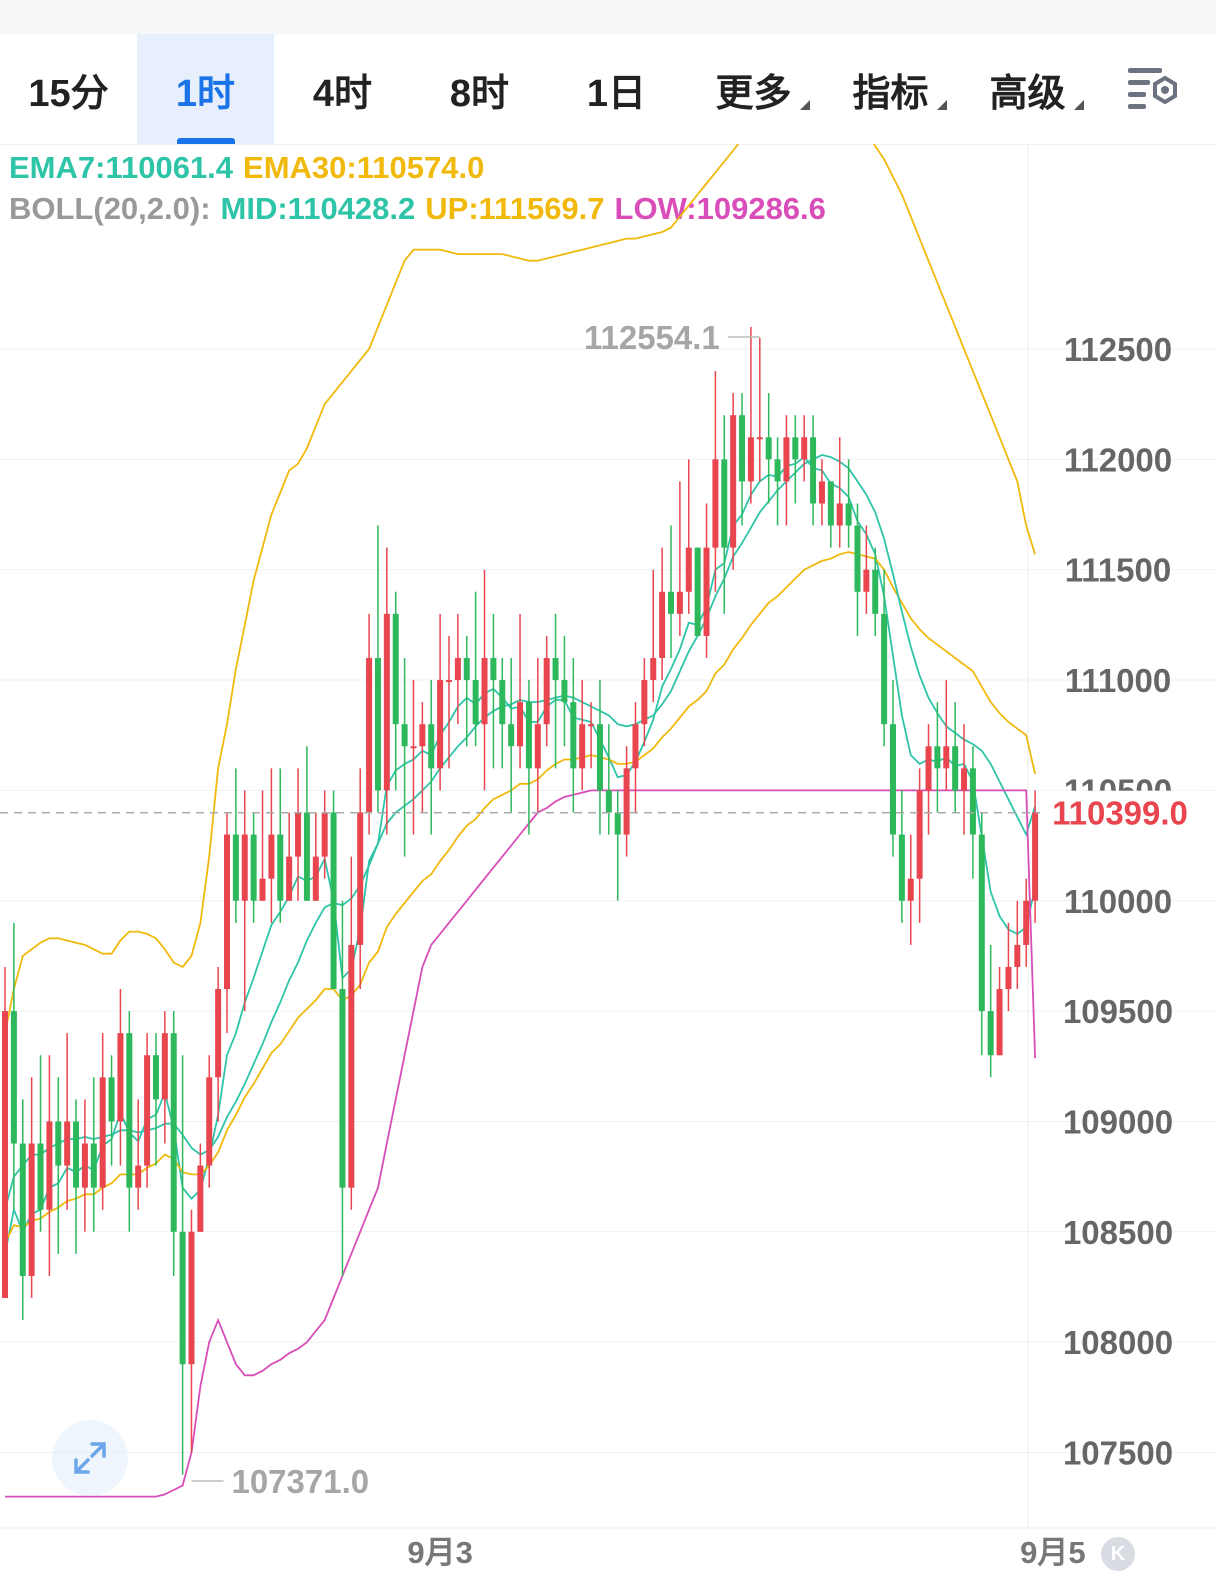  I want to click on min-marker-label: 107371.0, so click(300, 1481).